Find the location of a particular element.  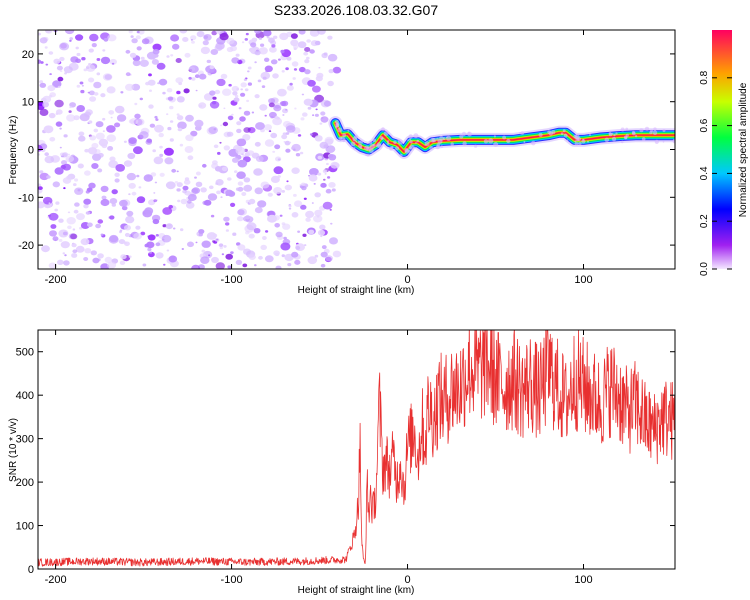

y-tick-label: -10 is located at coordinates (26, 198).